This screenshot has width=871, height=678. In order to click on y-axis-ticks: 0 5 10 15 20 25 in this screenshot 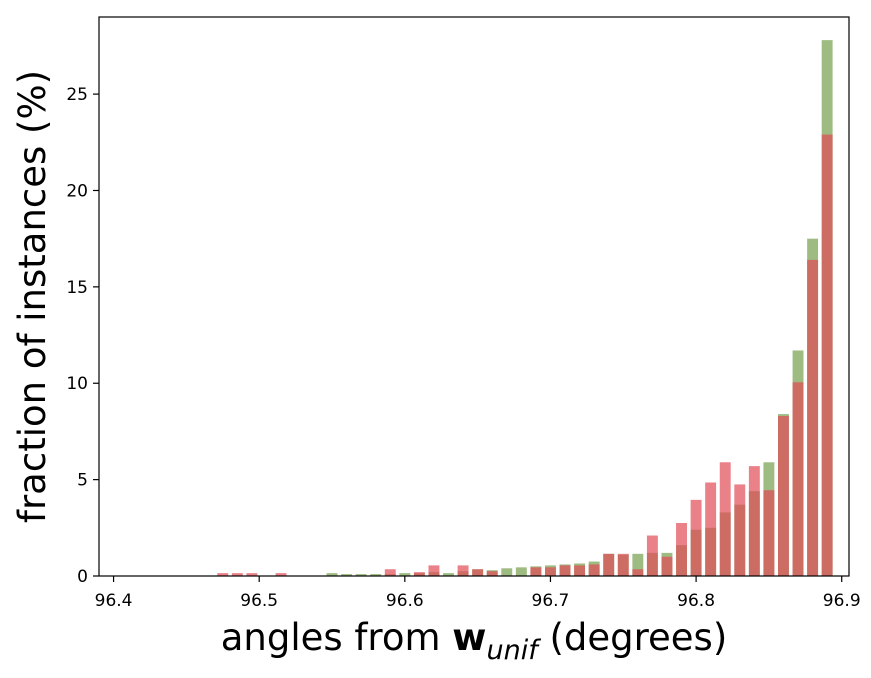, I will do `click(82, 336)`.